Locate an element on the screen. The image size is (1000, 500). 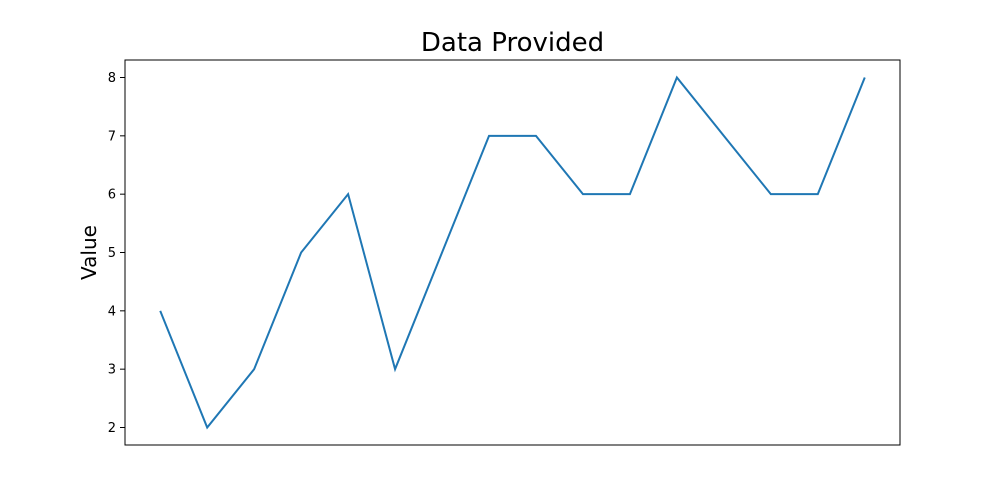
y-tick-label: 2 is located at coordinates (112, 428).